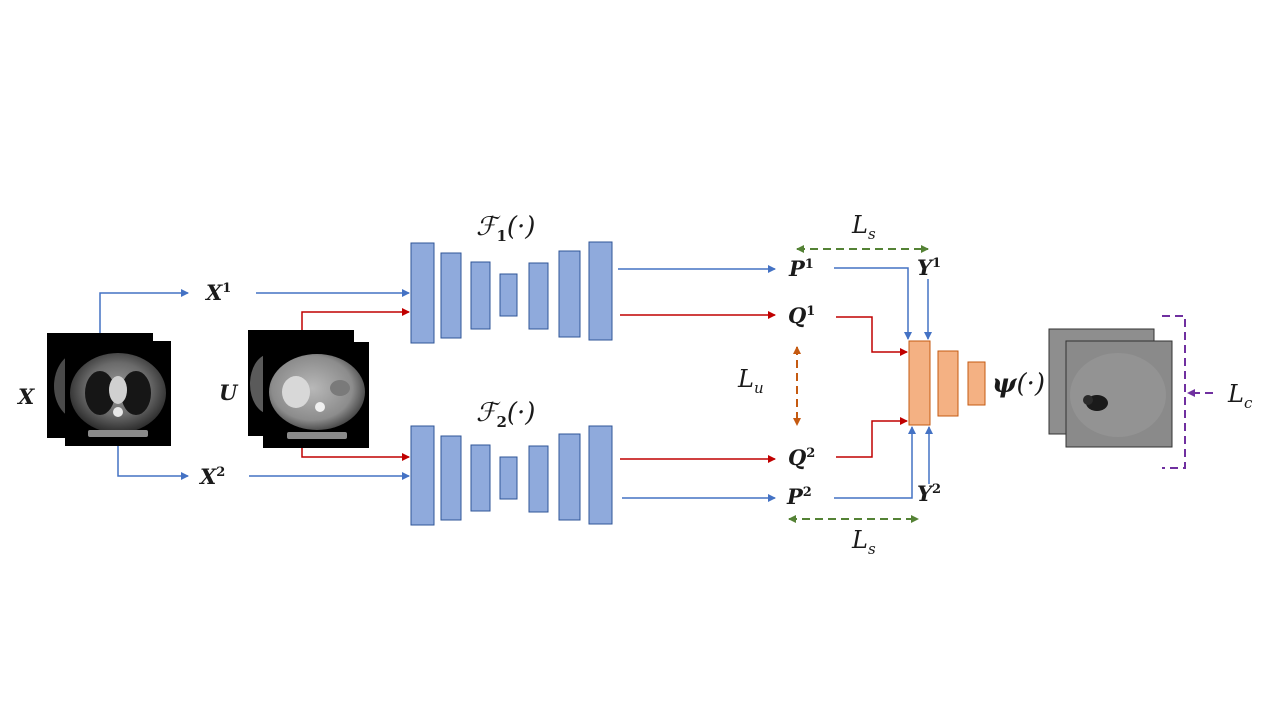 The height and width of the screenshot is (720, 1280). I want to click on arrow-q2-to-head, so click(872, 437).